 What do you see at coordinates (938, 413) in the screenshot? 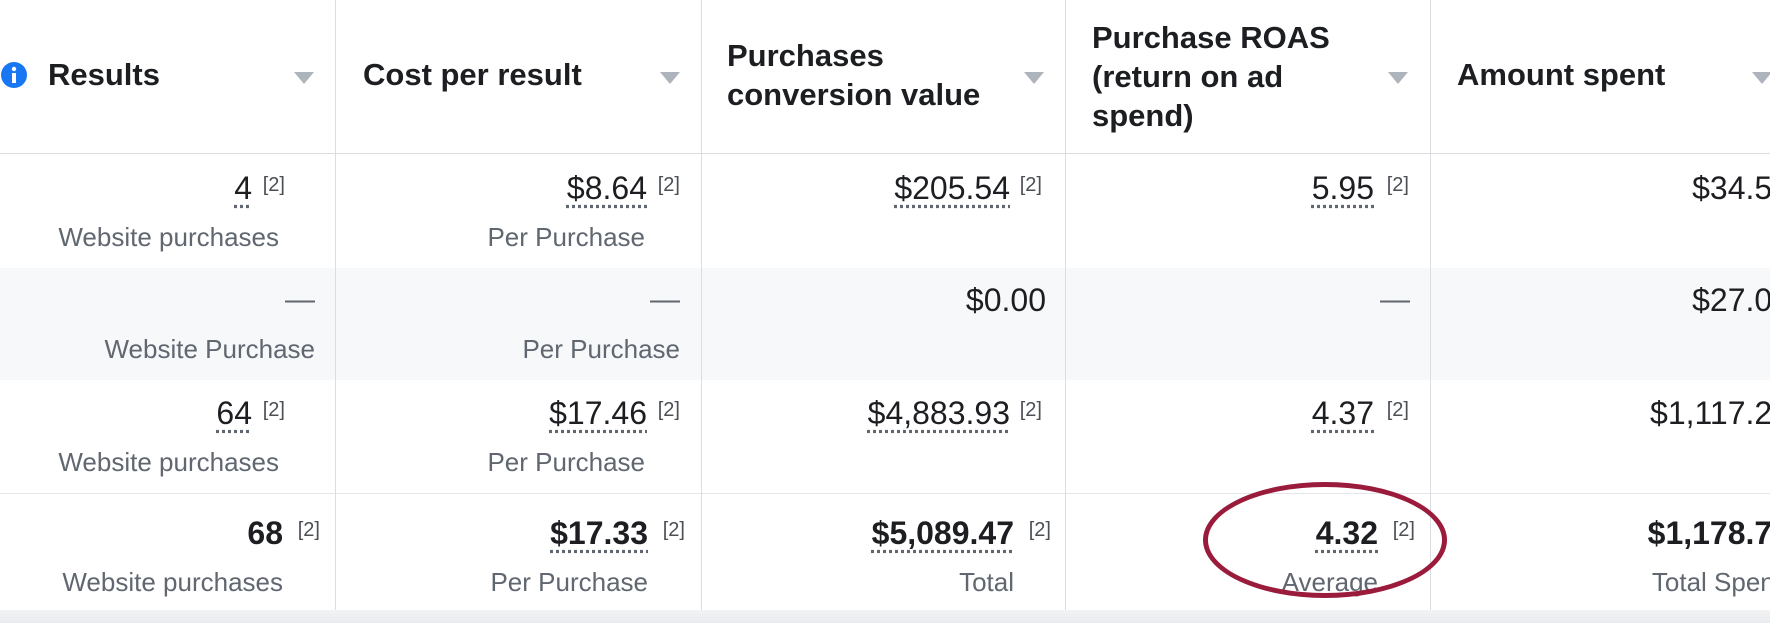
I see `conversion-value: $4,883.93` at bounding box center [938, 413].